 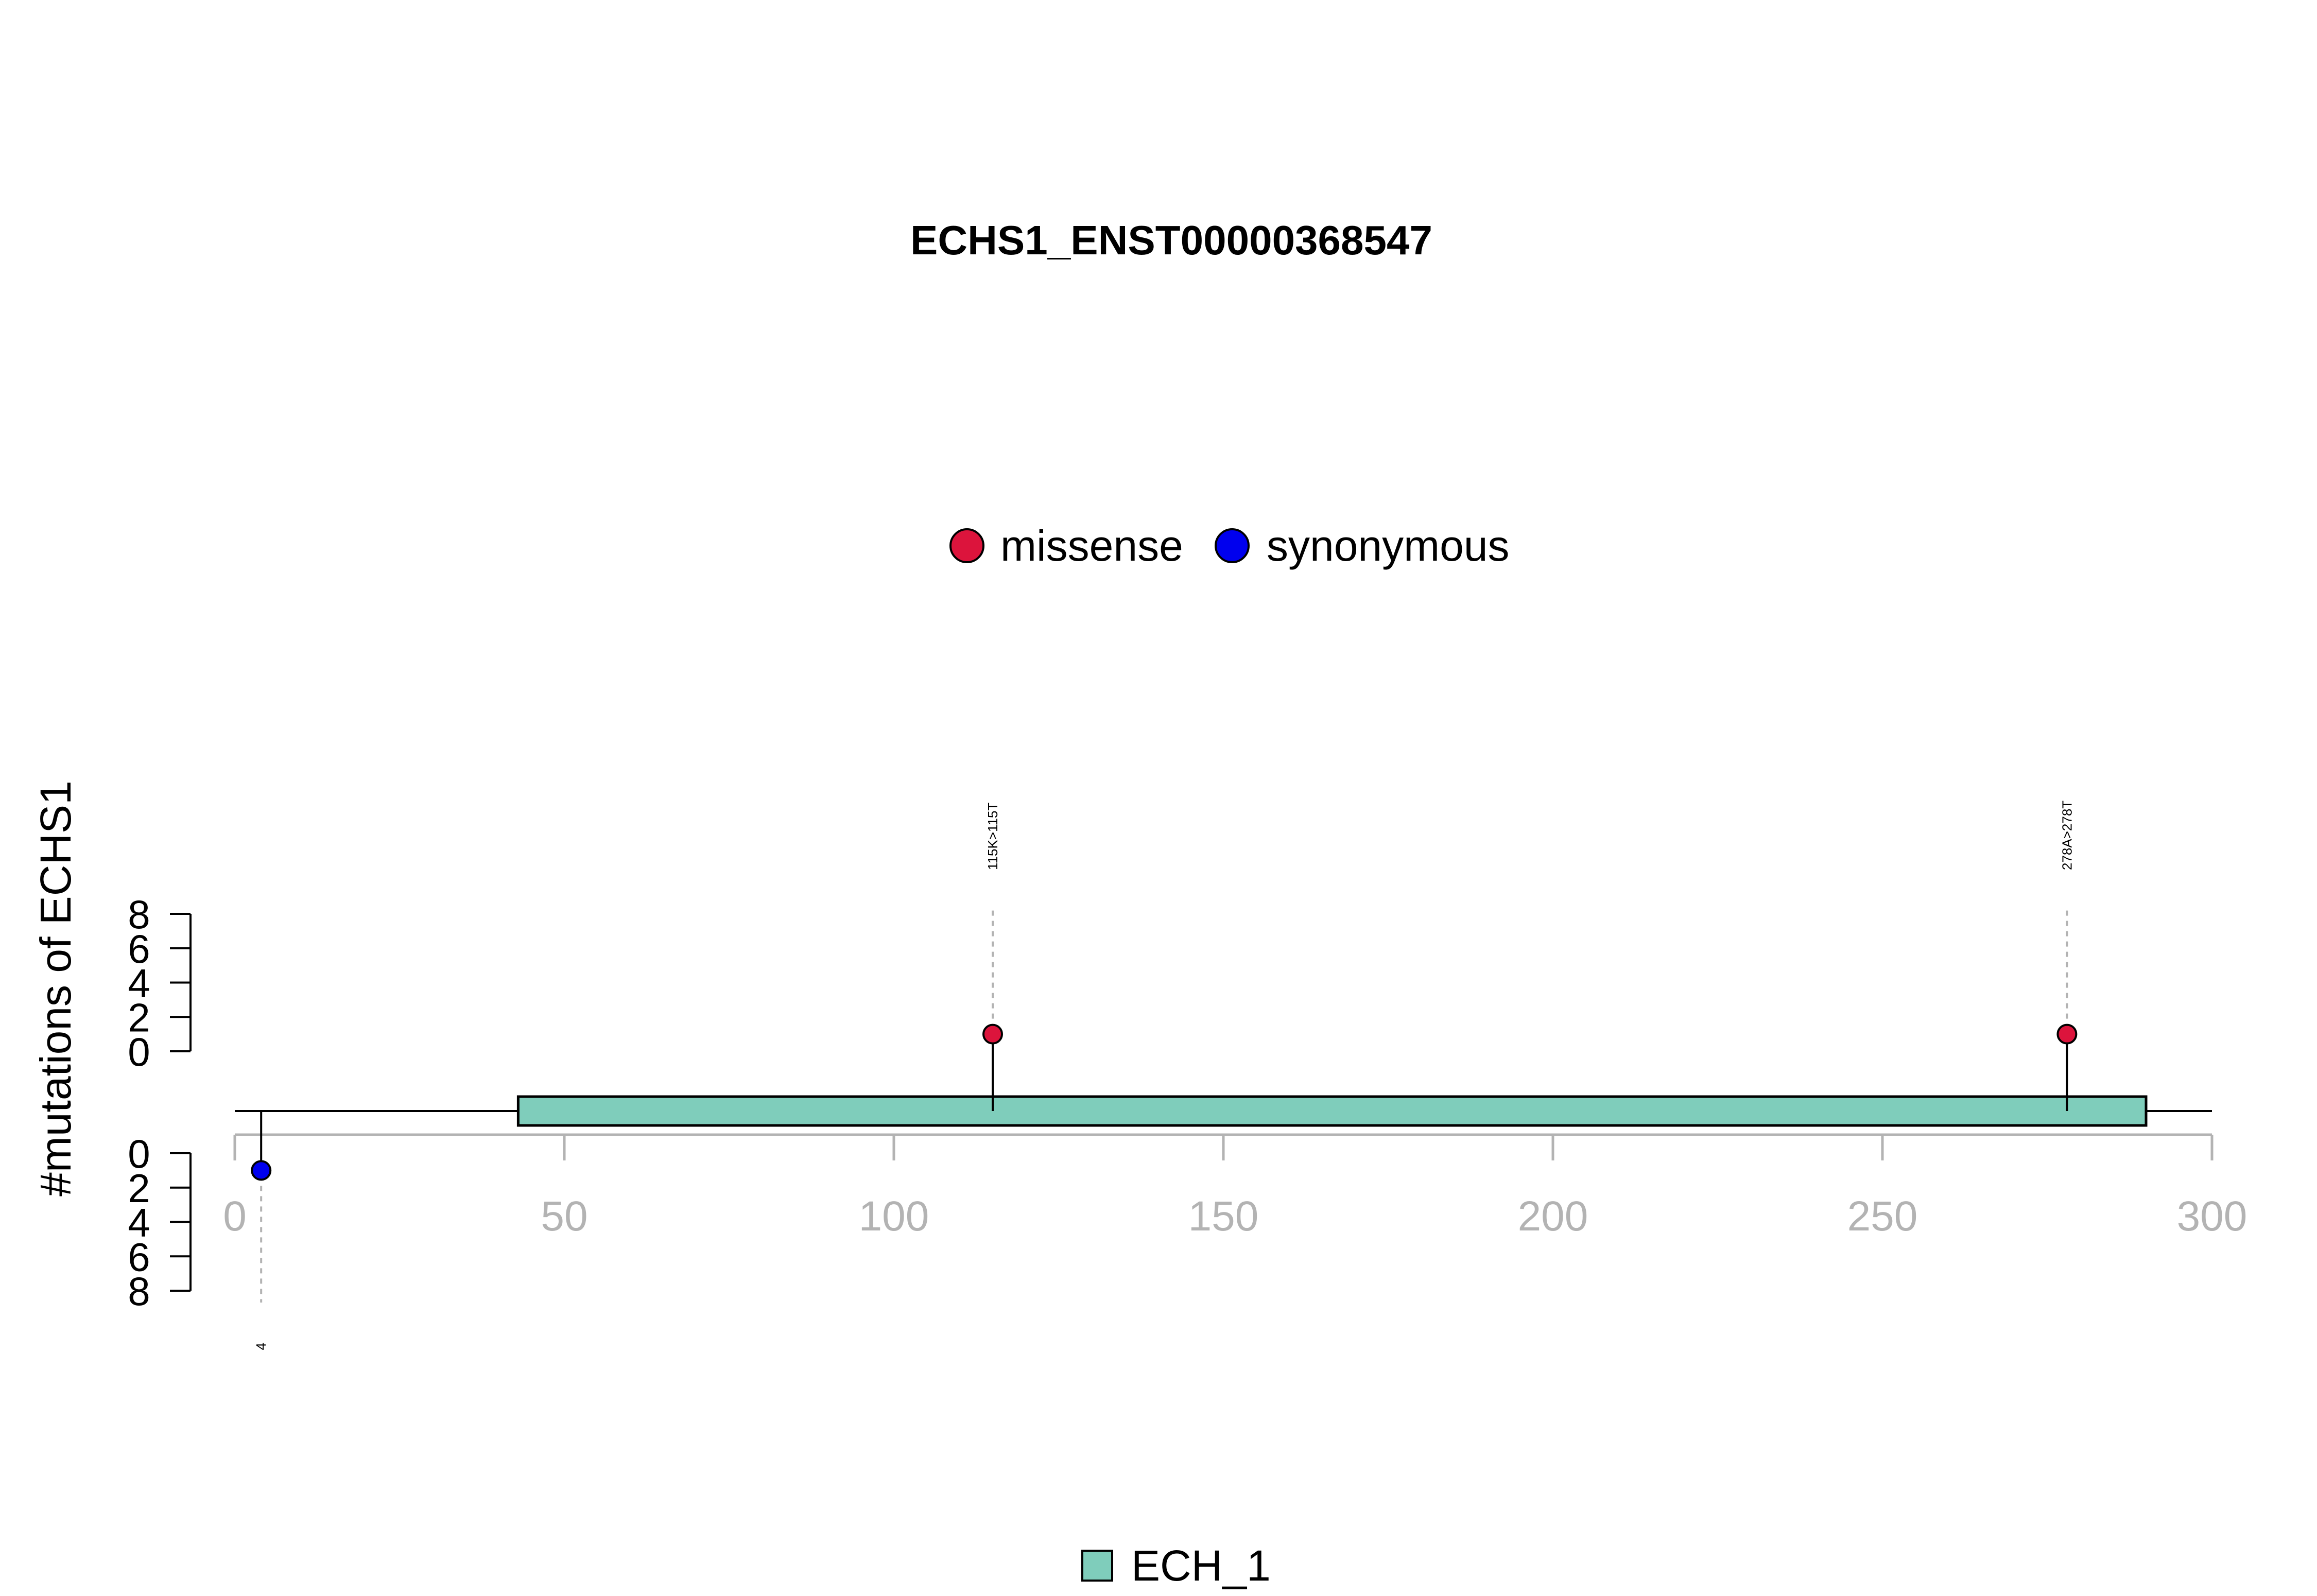 What do you see at coordinates (139, 1153) in the screenshot?
I see `y-lower-tick-label: 0` at bounding box center [139, 1153].